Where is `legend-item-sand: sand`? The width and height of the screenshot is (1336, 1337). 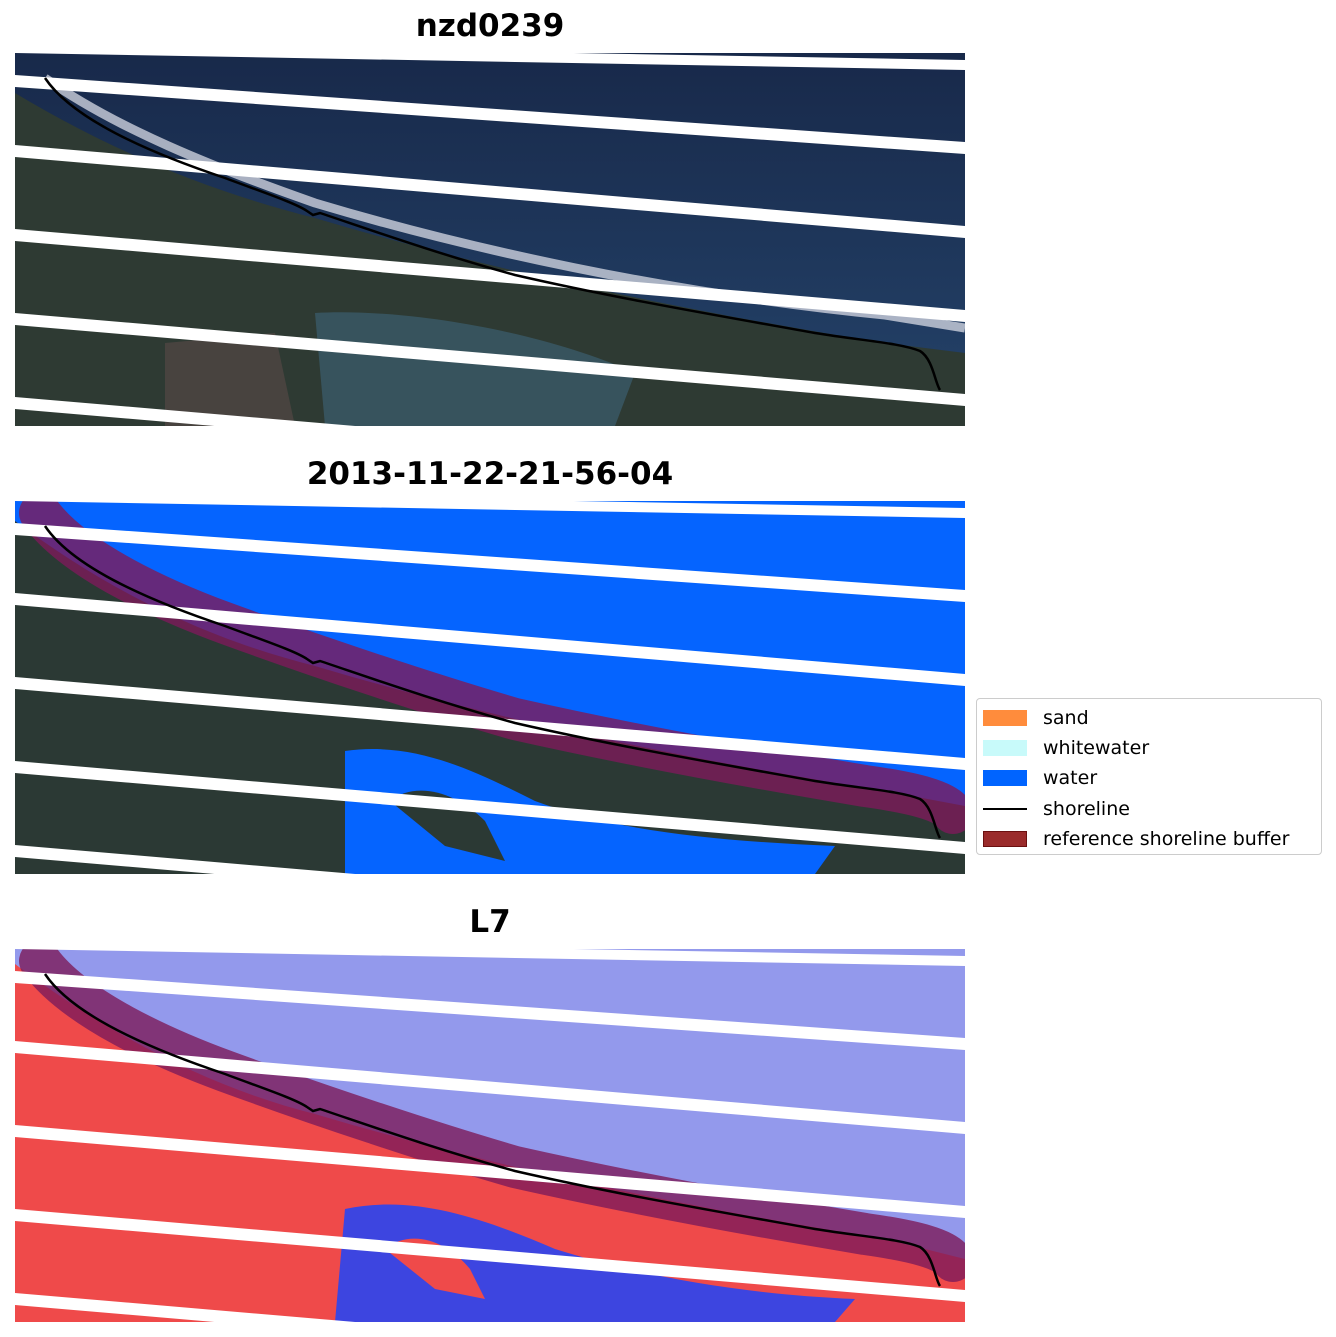
legend-item-sand: sand is located at coordinates (1152, 718).